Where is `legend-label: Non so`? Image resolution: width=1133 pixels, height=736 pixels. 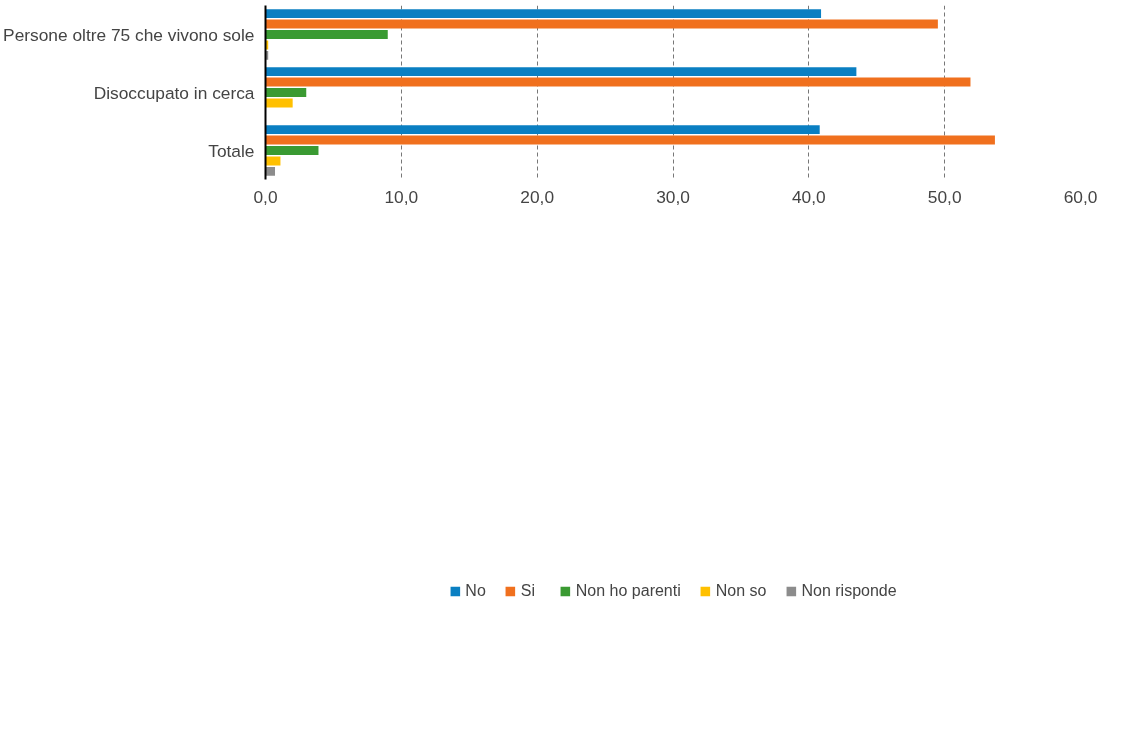 legend-label: Non so is located at coordinates (741, 590).